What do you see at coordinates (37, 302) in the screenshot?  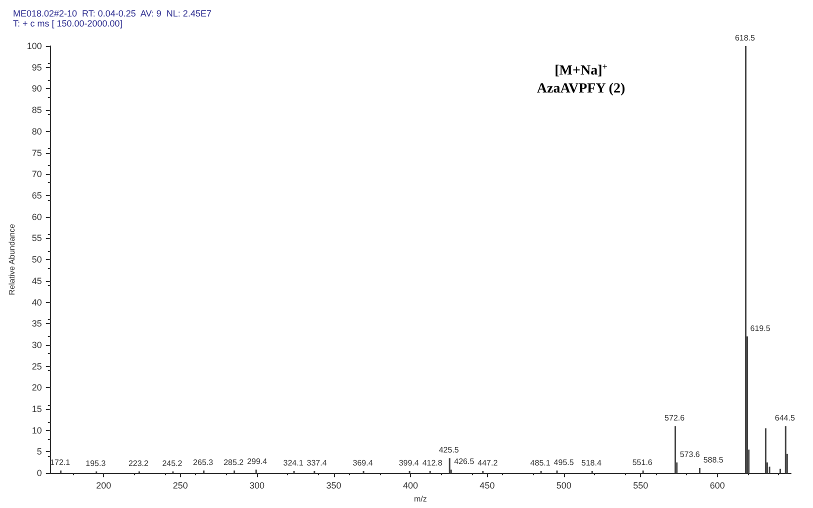 I see `y-tick-label: 40` at bounding box center [37, 302].